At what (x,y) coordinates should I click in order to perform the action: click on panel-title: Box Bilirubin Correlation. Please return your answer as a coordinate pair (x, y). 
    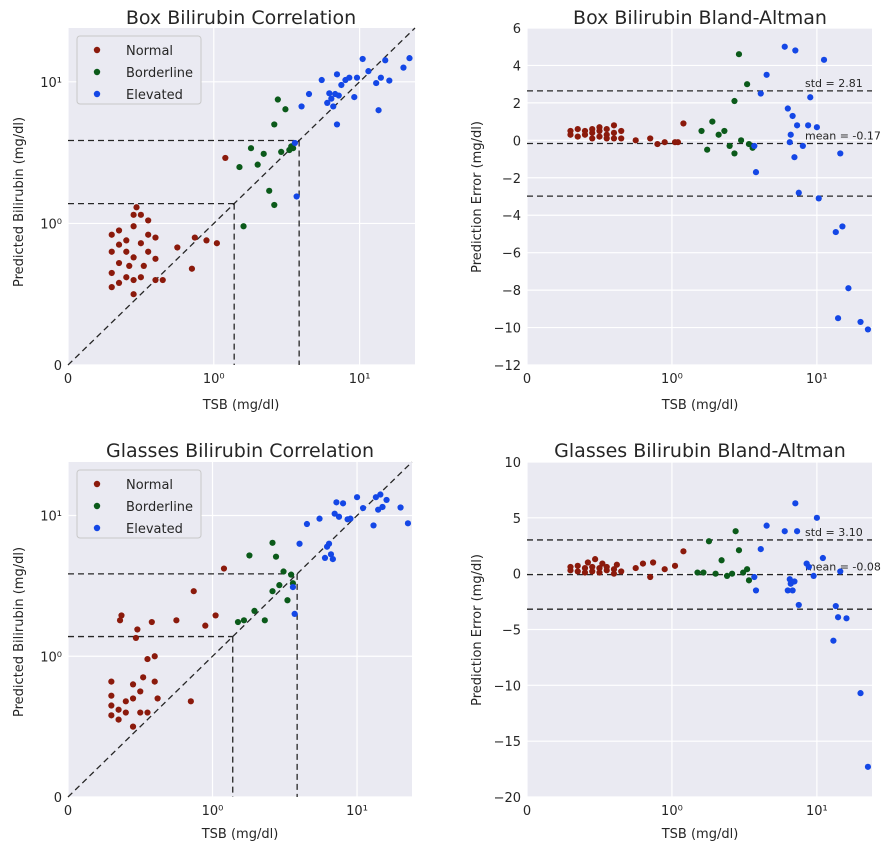
    Looking at the image, I should click on (241, 18).